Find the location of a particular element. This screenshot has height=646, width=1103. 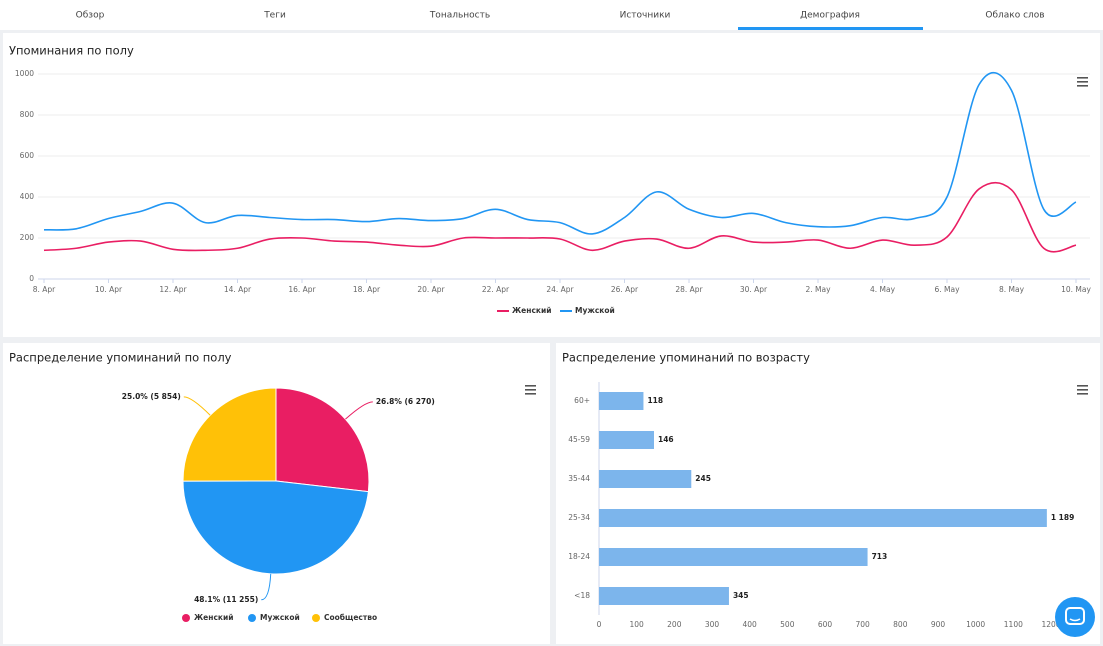

x-tick-label: 24. Apr is located at coordinates (560, 289).